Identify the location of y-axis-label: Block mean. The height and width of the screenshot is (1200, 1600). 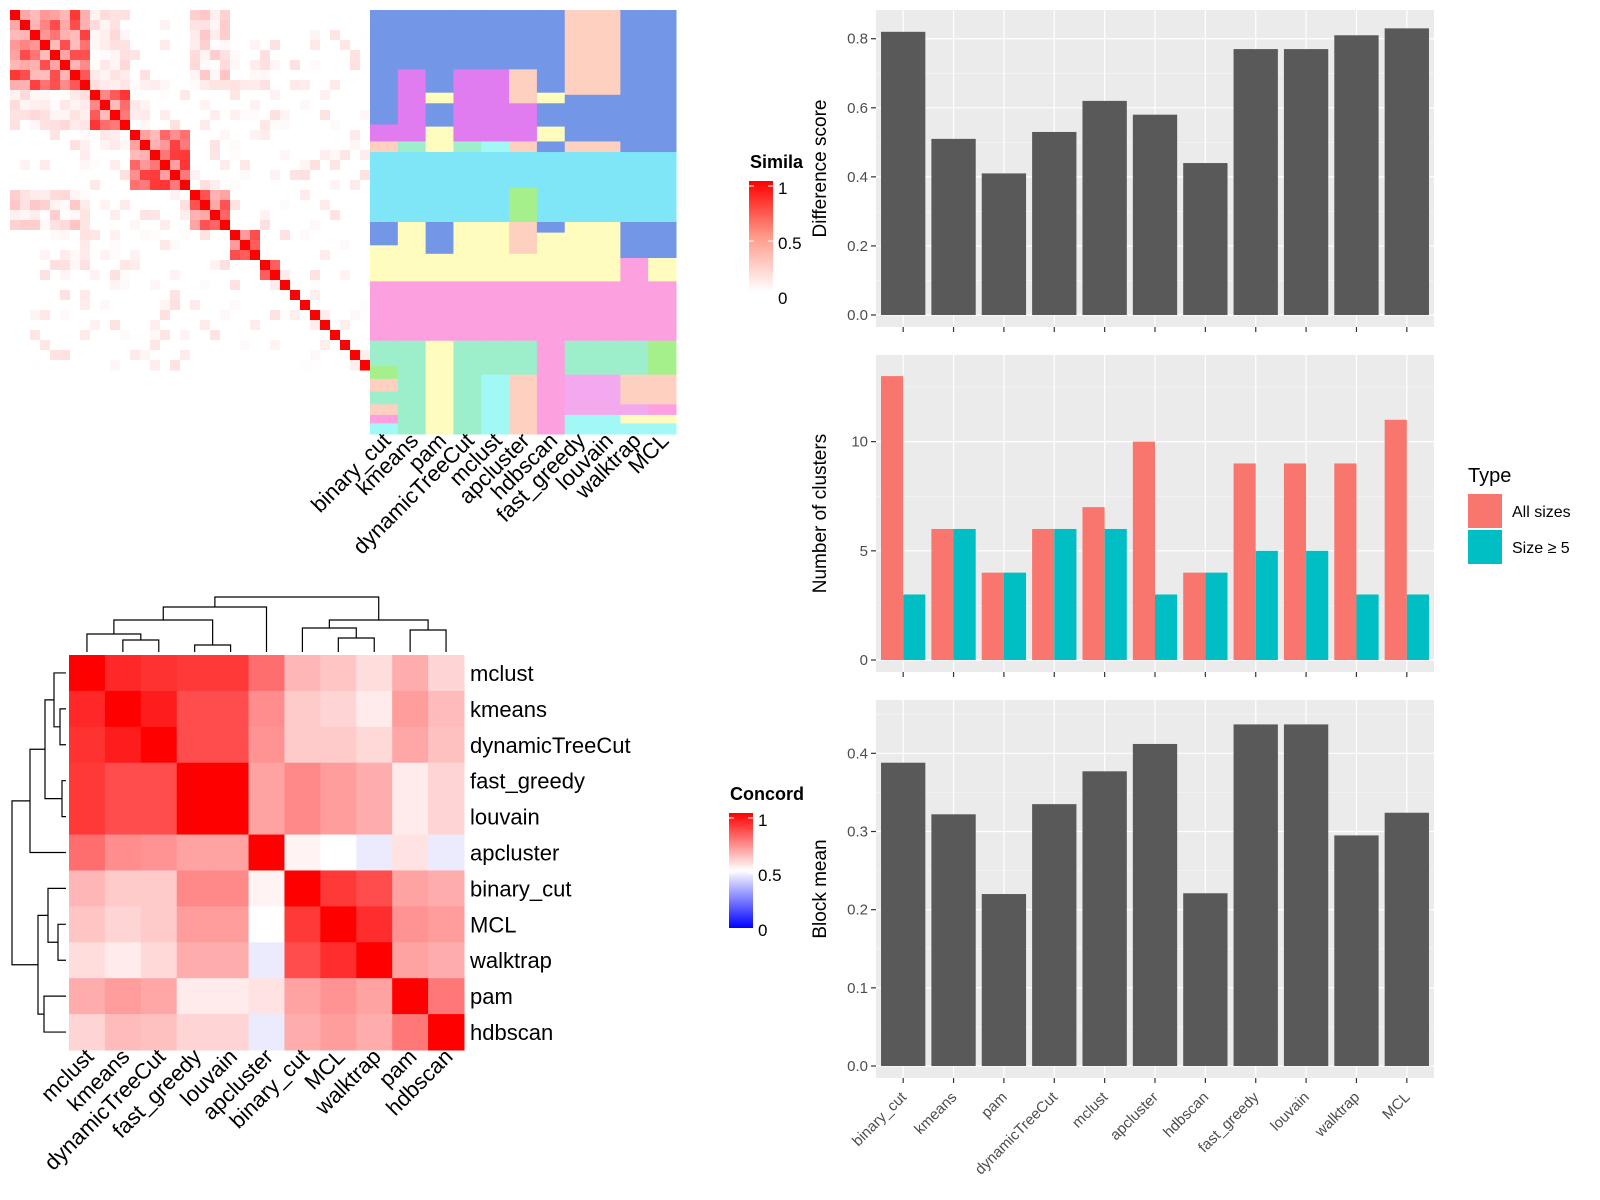
(820, 888).